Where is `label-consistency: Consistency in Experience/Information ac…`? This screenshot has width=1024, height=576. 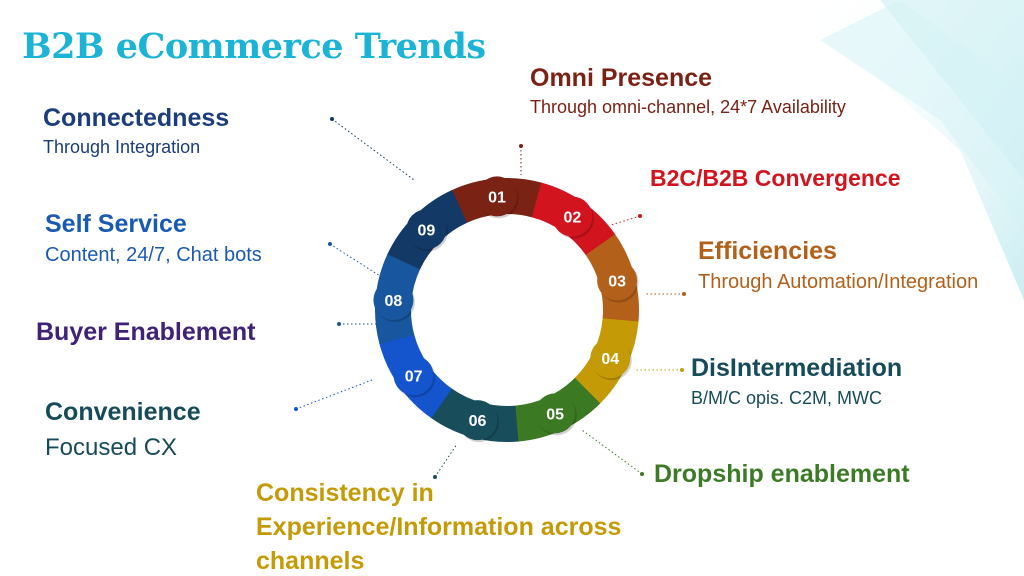 label-consistency: Consistency in Experience/Information ac… is located at coordinates (439, 527).